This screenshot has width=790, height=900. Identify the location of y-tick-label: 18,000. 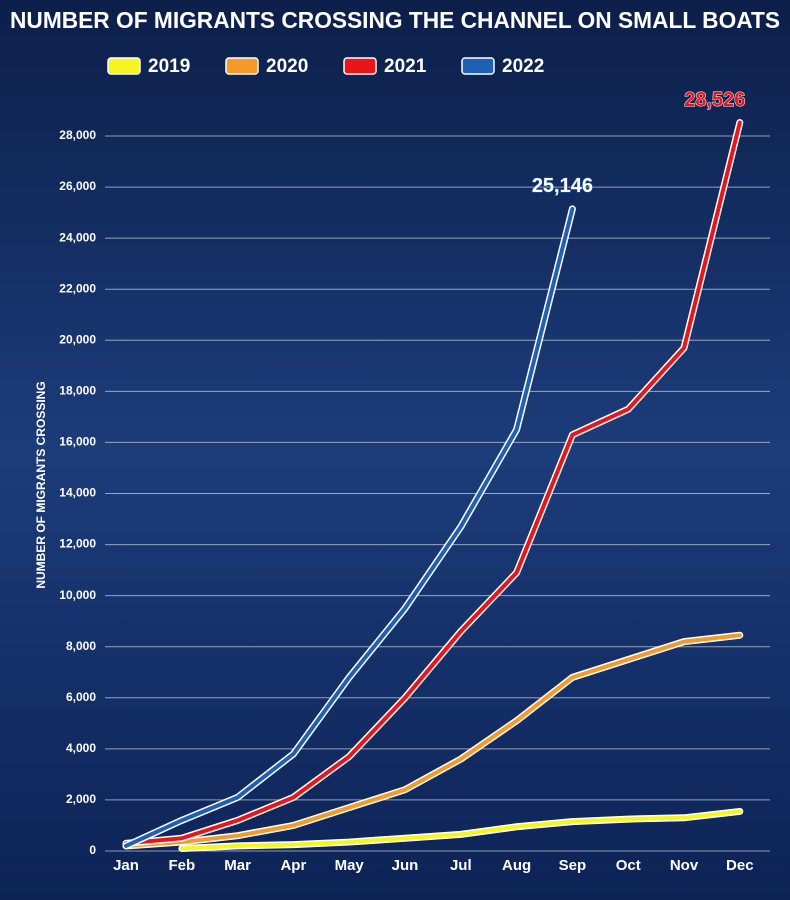
(77, 391).